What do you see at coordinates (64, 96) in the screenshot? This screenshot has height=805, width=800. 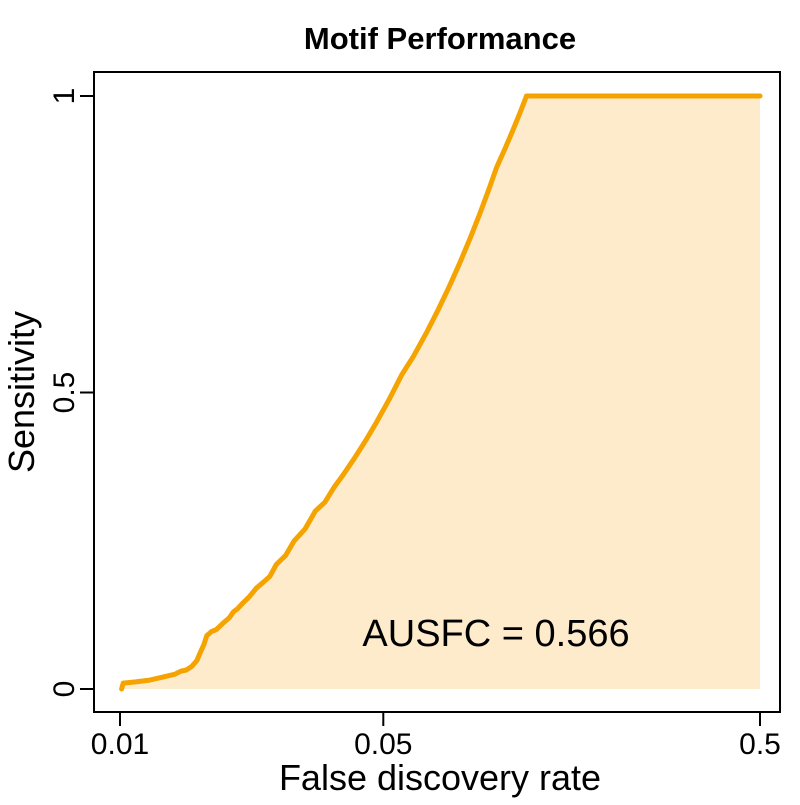 I see `y-tick-label: 1` at bounding box center [64, 96].